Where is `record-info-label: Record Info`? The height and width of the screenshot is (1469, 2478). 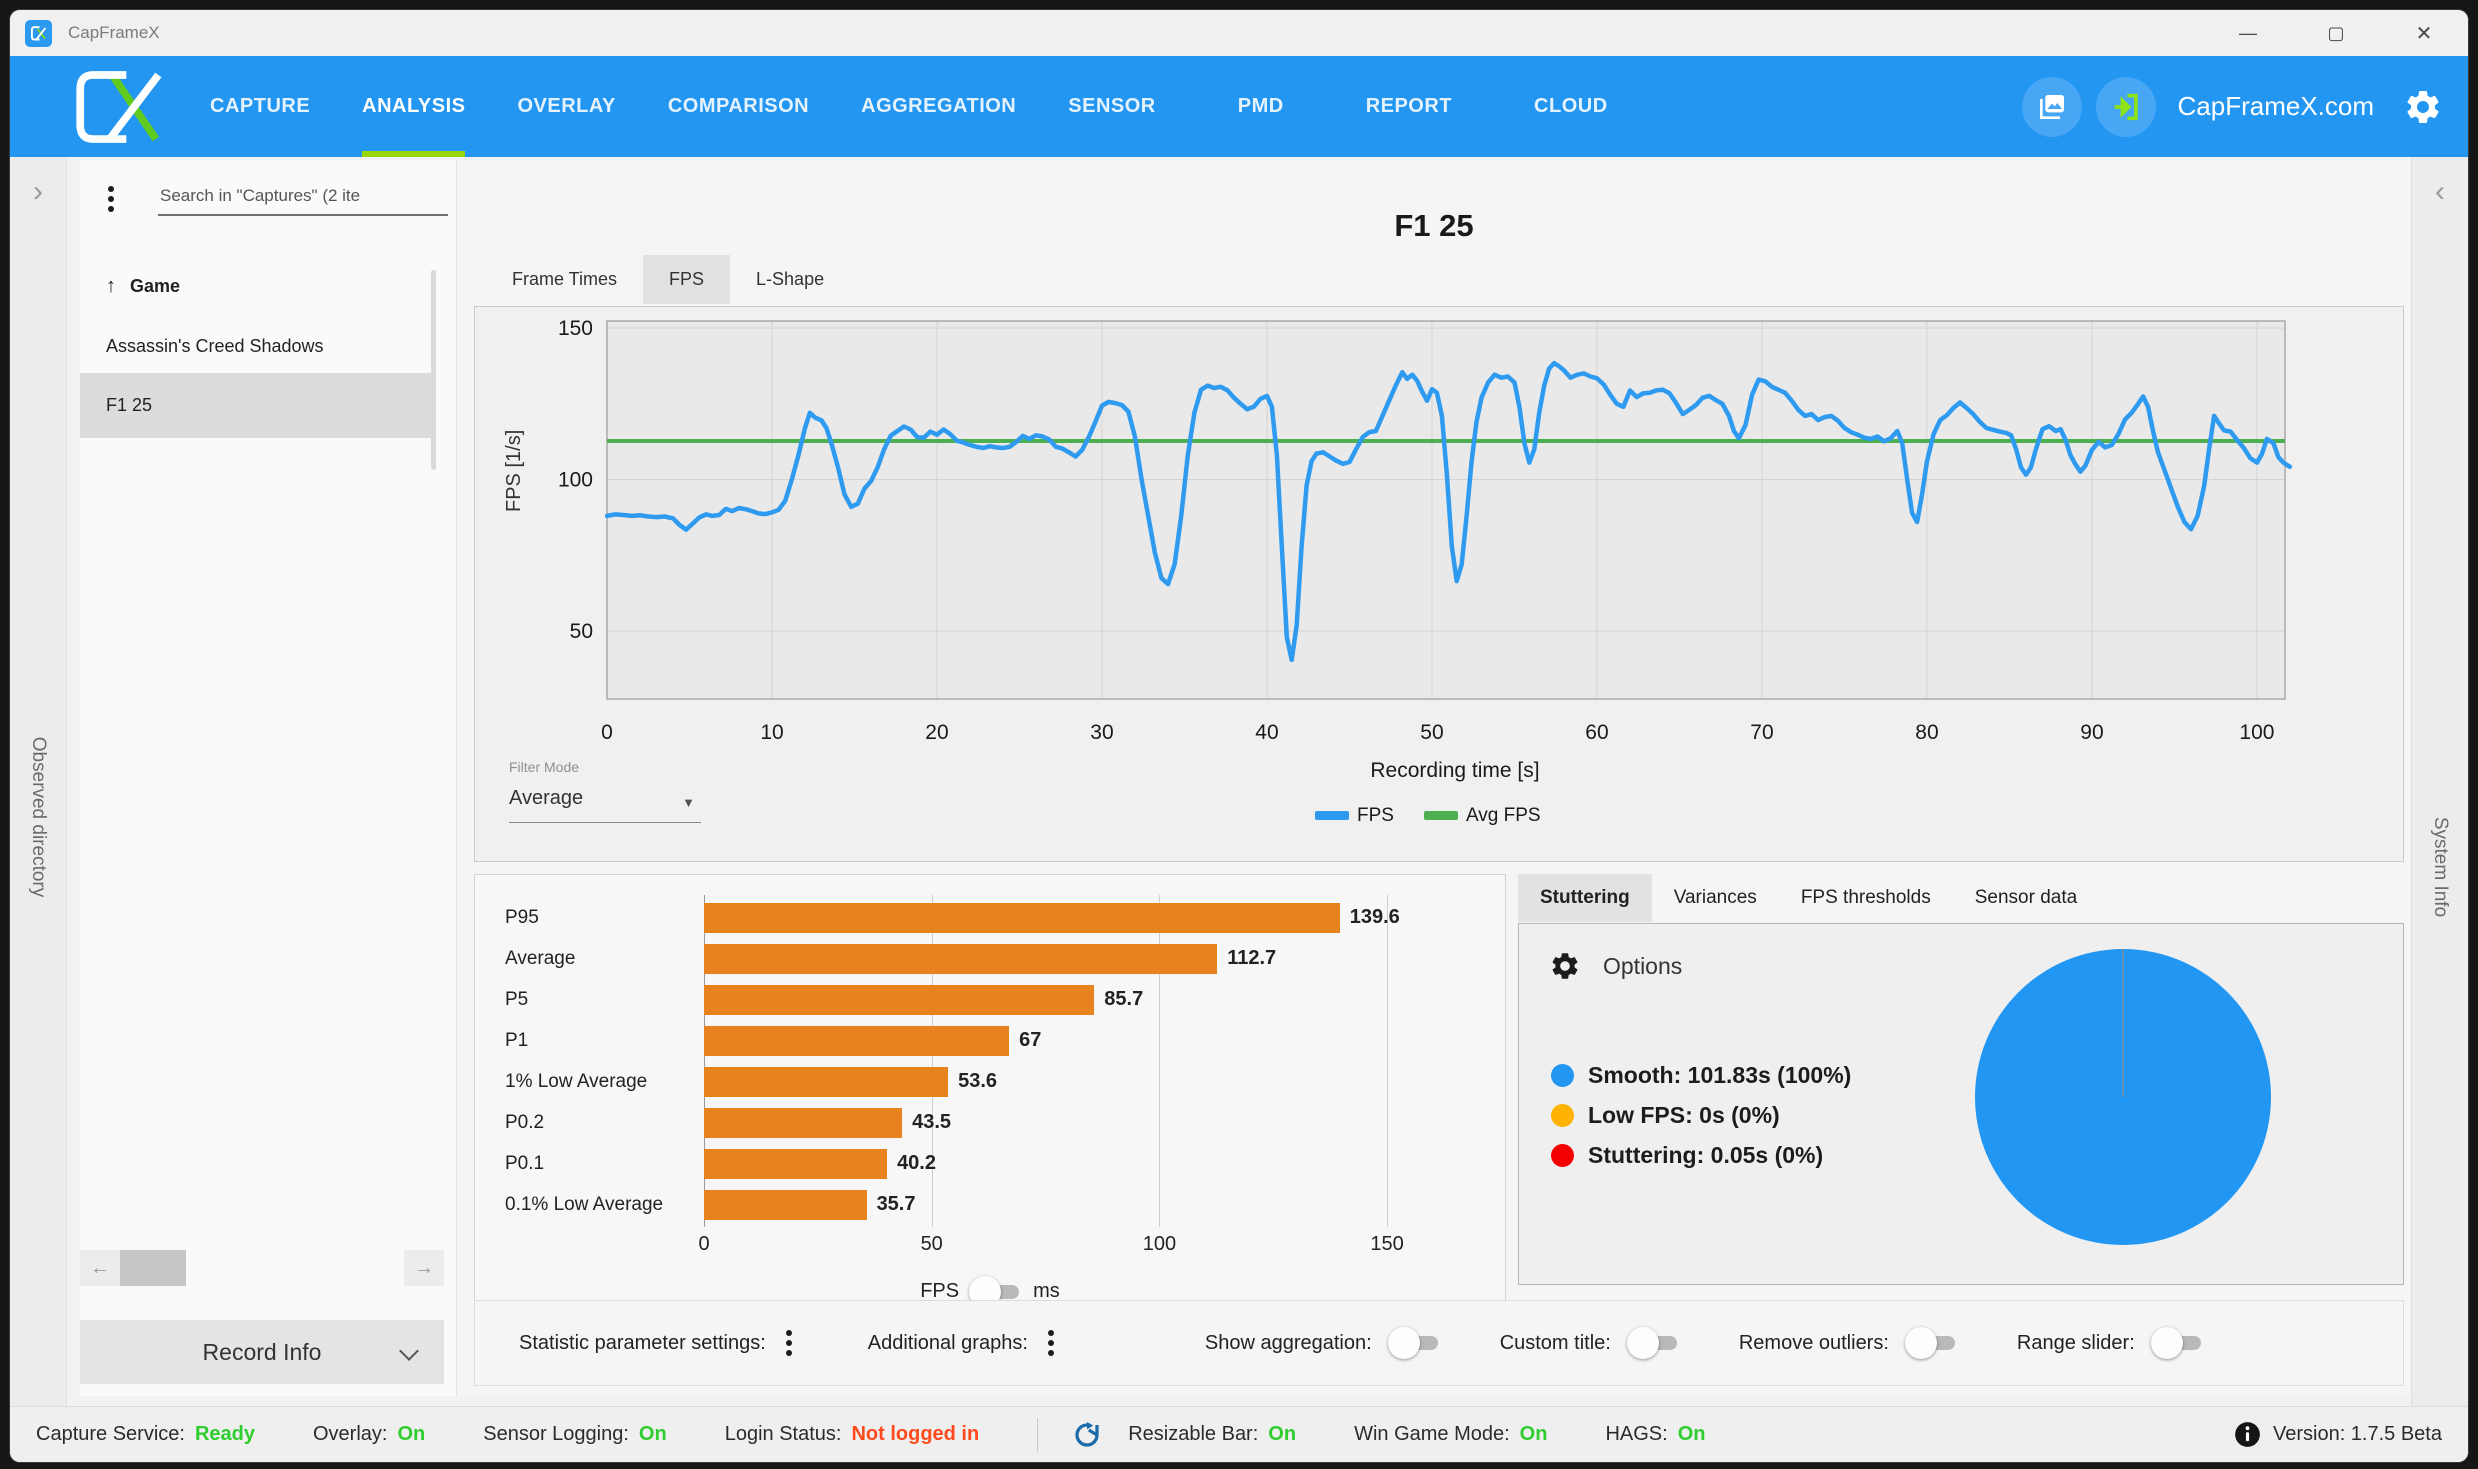 record-info-label: Record Info is located at coordinates (262, 1351).